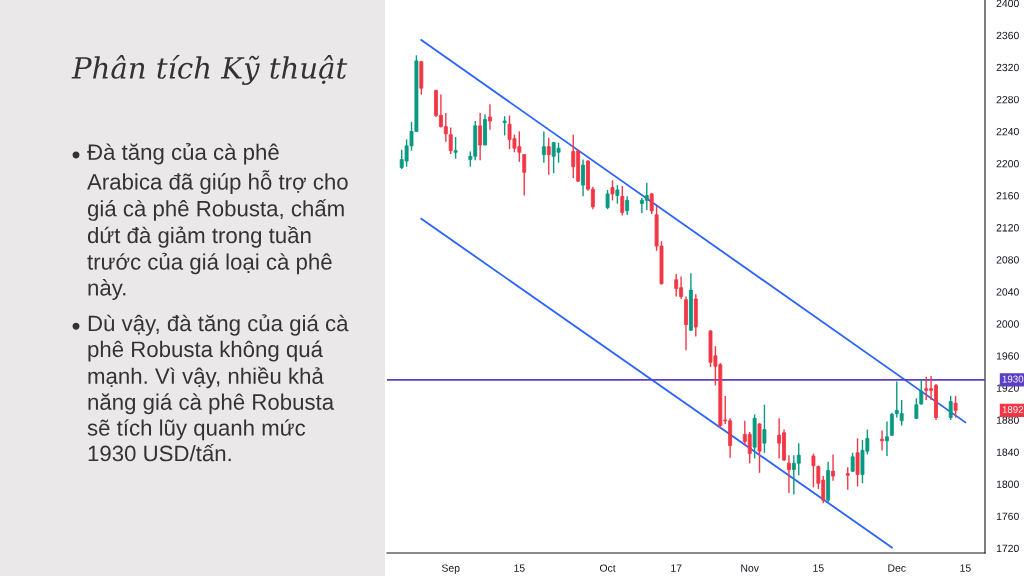  What do you see at coordinates (1007, 324) in the screenshot?
I see `y-tick-label: 2000` at bounding box center [1007, 324].